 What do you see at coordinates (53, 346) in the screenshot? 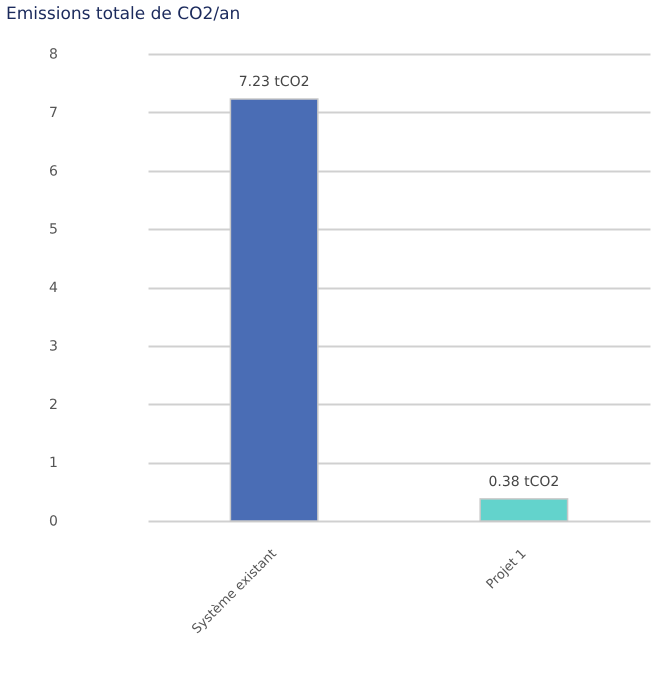
I see `y-tick-label: 3` at bounding box center [53, 346].